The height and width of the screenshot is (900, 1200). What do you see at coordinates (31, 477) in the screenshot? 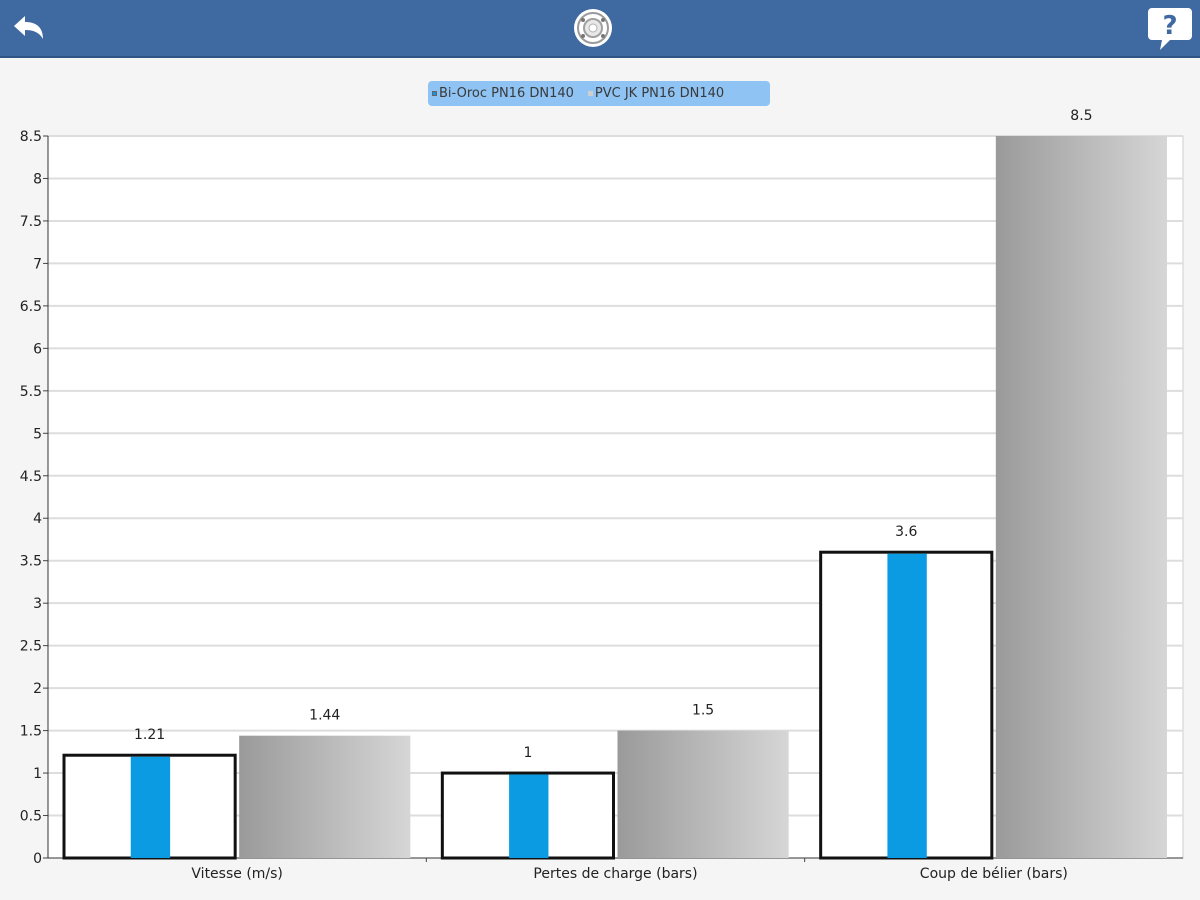
I see `y-tick-label: 4.5` at bounding box center [31, 477].